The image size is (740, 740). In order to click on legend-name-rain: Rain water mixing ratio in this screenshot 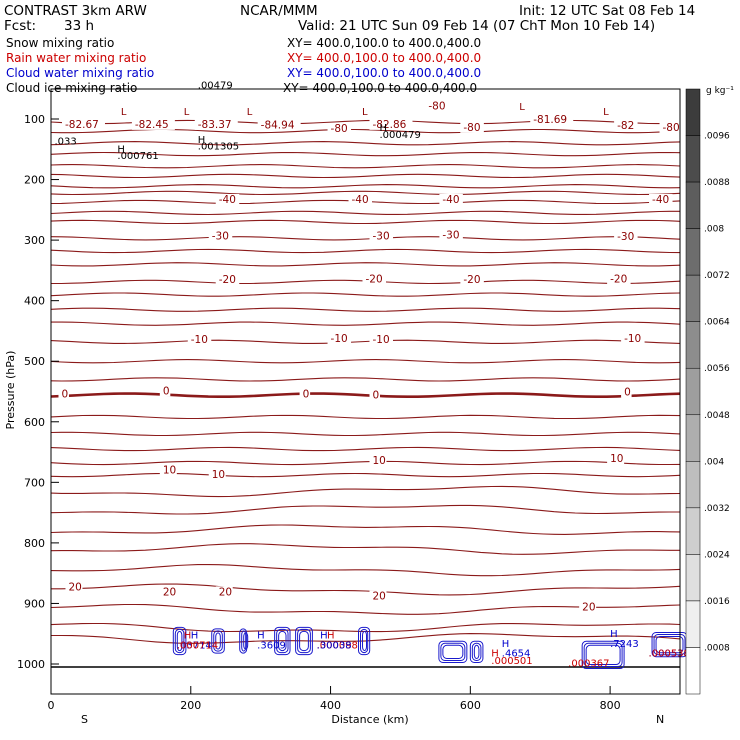, I will do `click(76, 58)`.